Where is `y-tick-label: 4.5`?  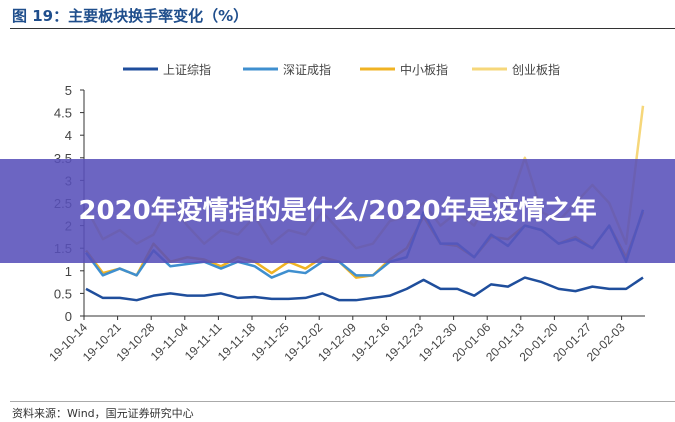
y-tick-label: 4.5 is located at coordinates (63, 113).